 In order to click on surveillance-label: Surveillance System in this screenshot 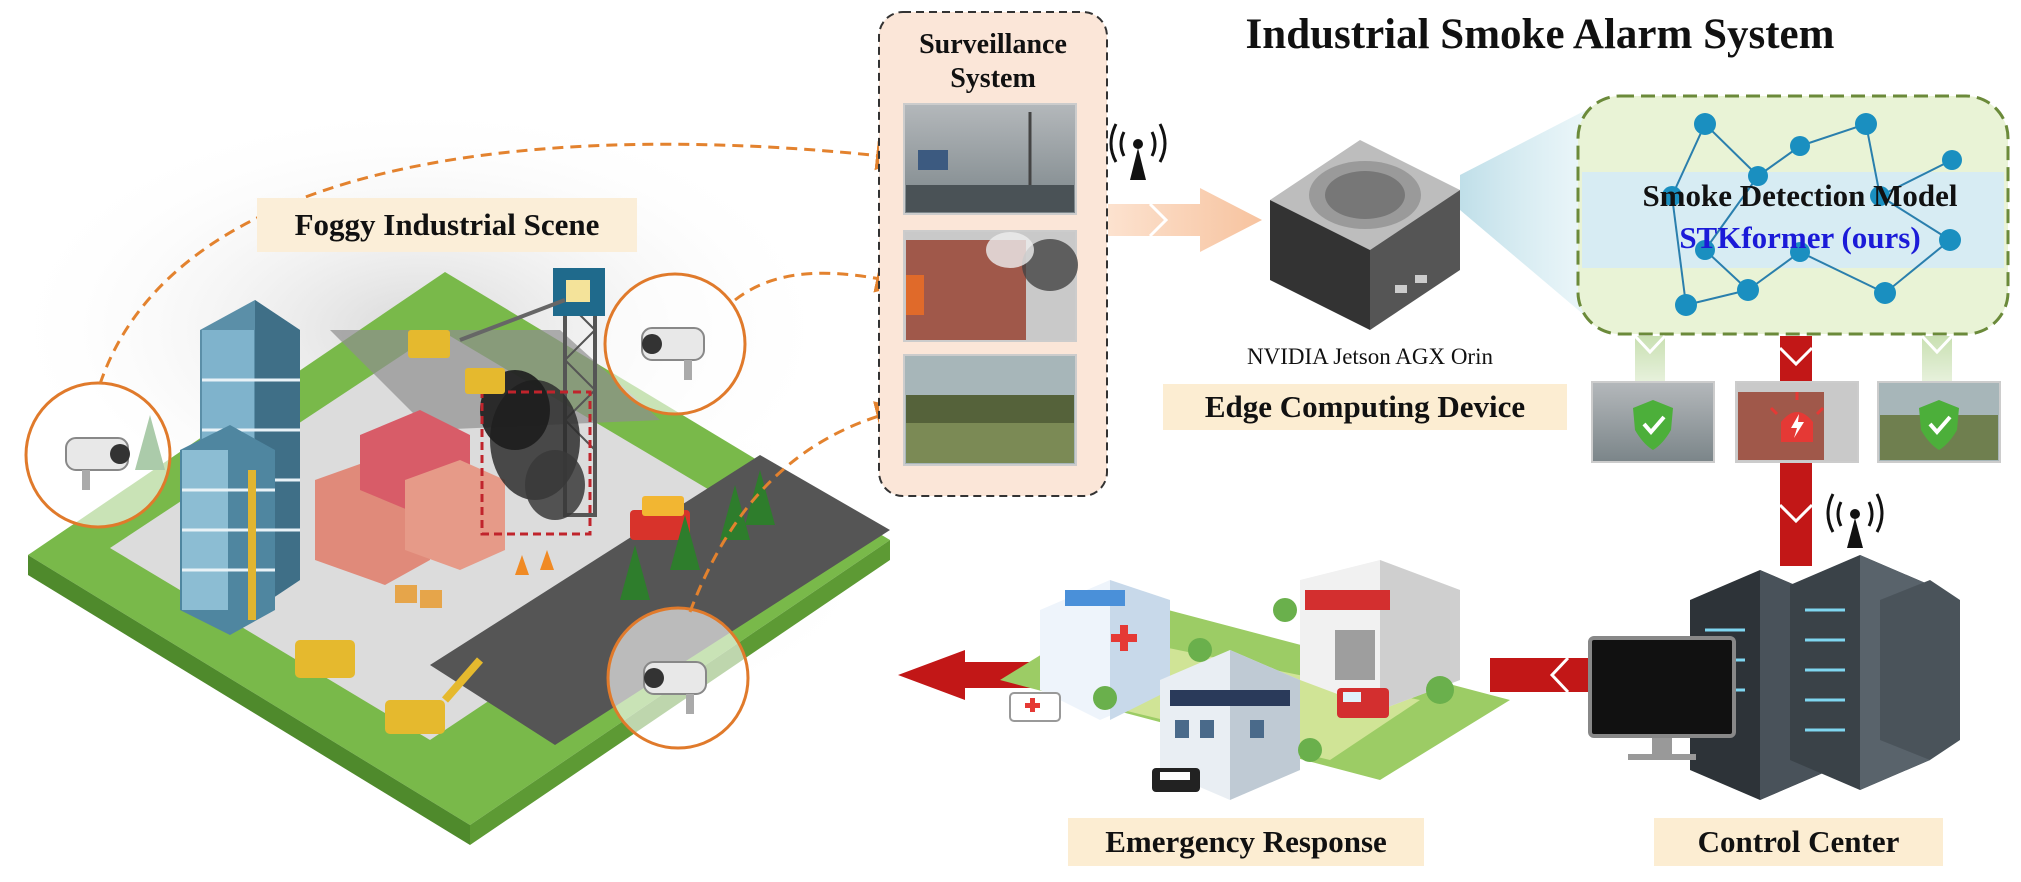, I will do `click(993, 61)`.